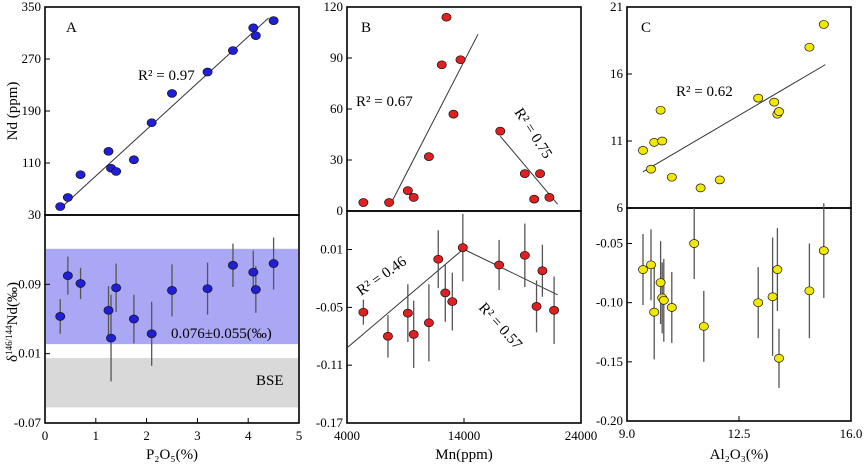 This screenshot has height=465, width=865. I want to click on r2-label-b-top-right: R² = 0.75, so click(533, 133).